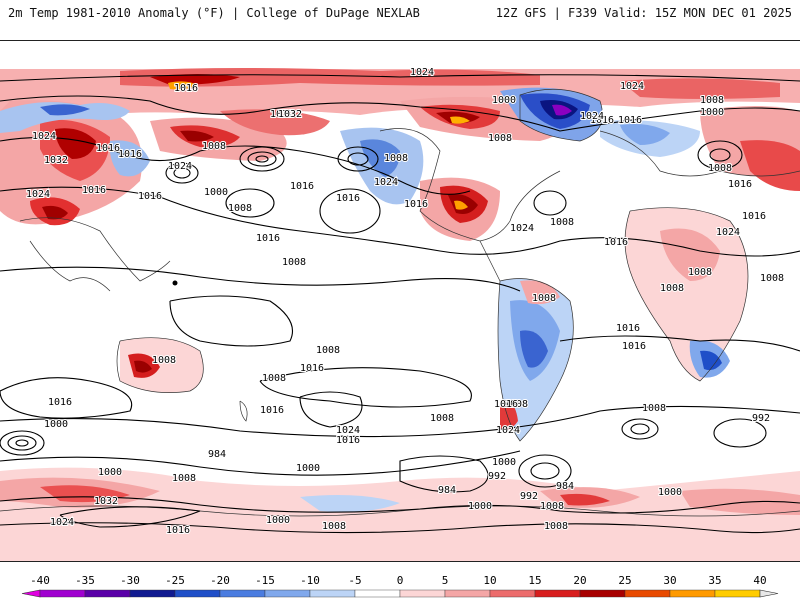 The image size is (800, 600). Describe the element at coordinates (769, 593) in the screenshot. I see `colorbar-max-arrow` at that location.